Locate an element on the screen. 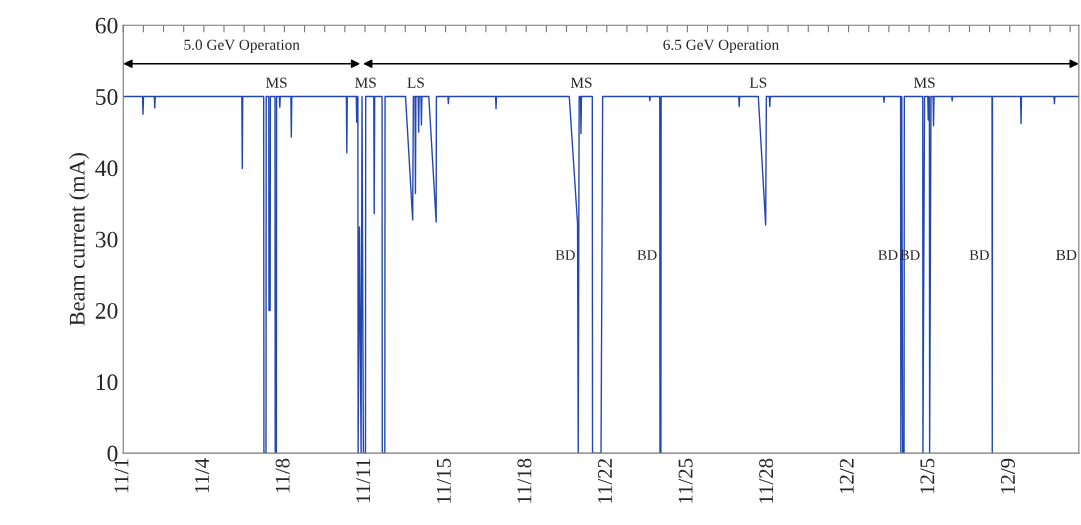 Image resolution: width=1081 pixels, height=525 pixels. x-tick-label: 11/11 is located at coordinates (363, 480).